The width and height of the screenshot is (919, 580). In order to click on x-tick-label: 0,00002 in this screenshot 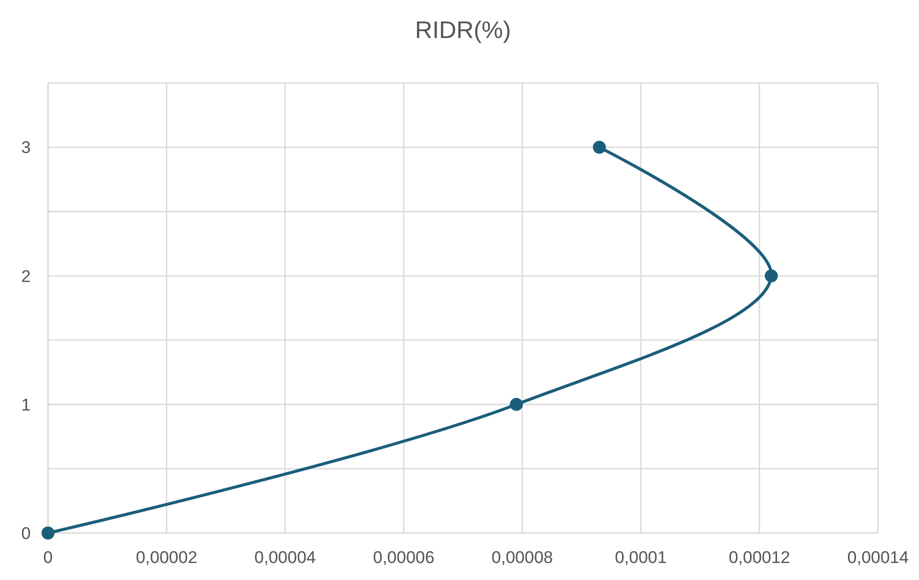, I will do `click(167, 557)`.